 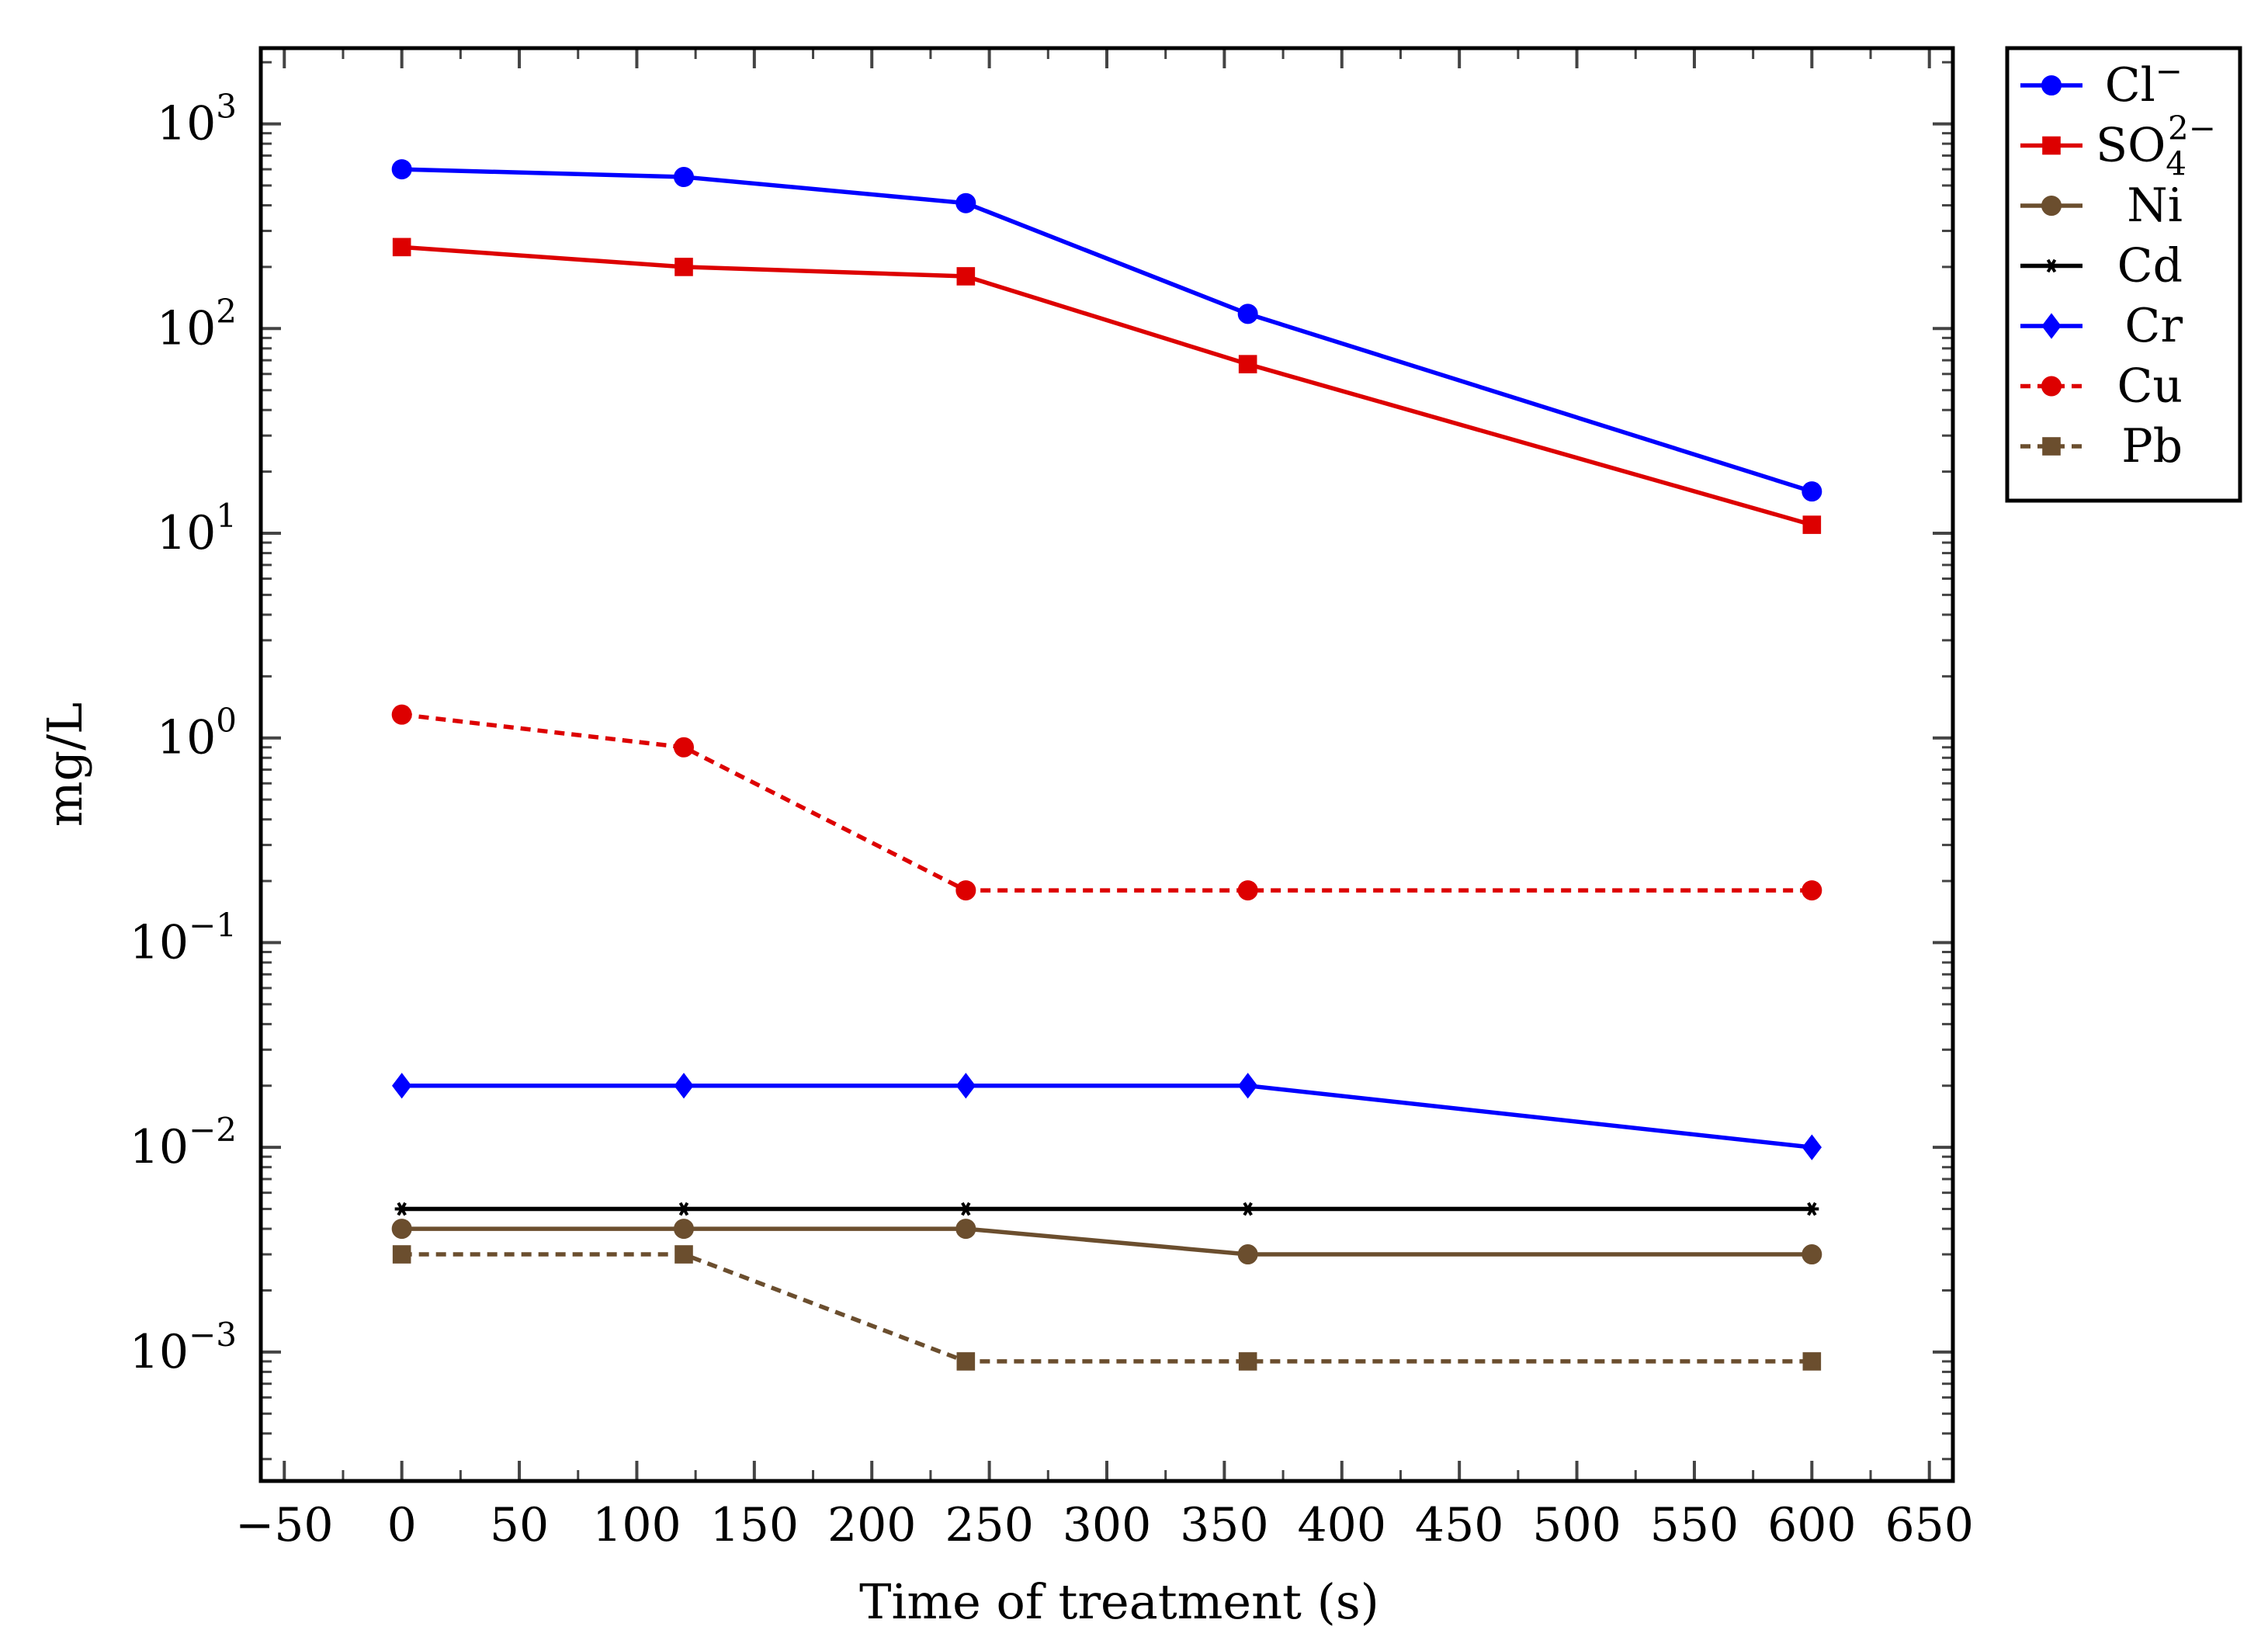 I want to click on x-tick-label: 200, so click(x=872, y=1525).